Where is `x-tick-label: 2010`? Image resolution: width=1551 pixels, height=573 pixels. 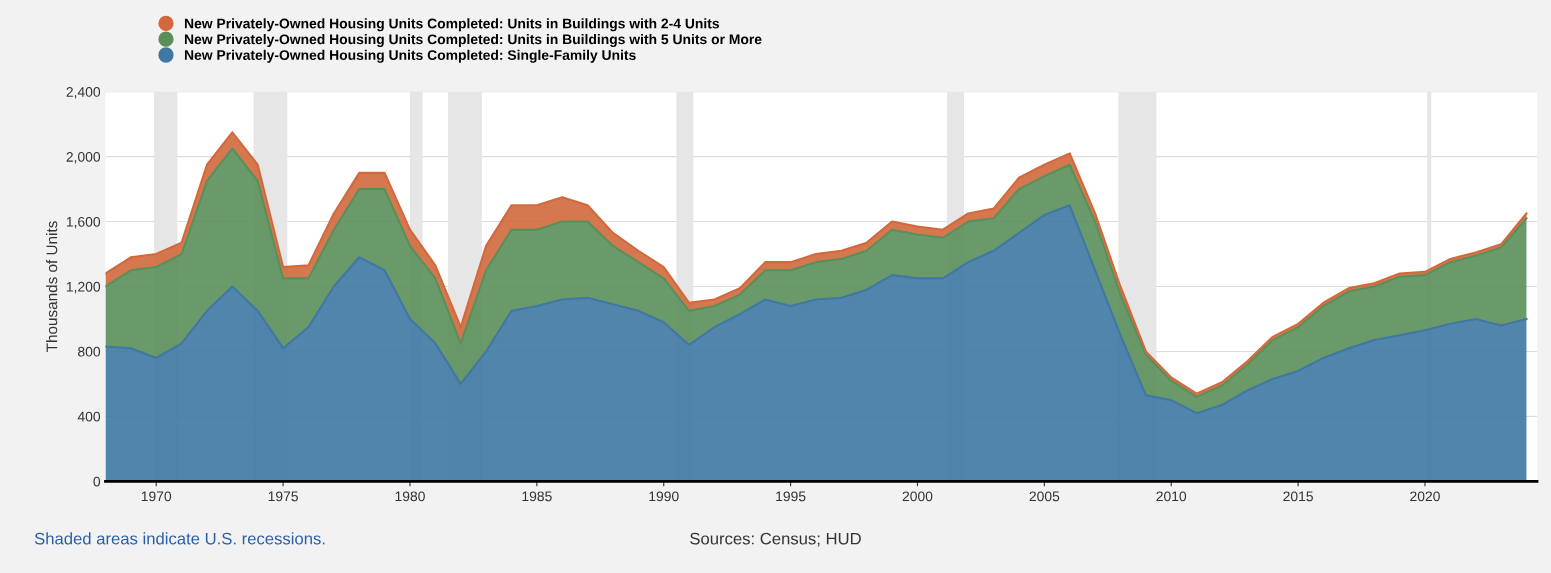 x-tick-label: 2010 is located at coordinates (1171, 496).